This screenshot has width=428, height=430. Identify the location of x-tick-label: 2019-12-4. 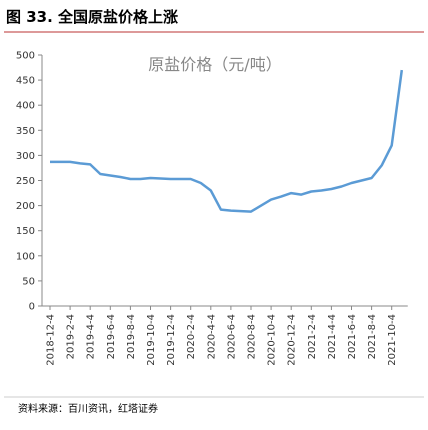
(171, 340).